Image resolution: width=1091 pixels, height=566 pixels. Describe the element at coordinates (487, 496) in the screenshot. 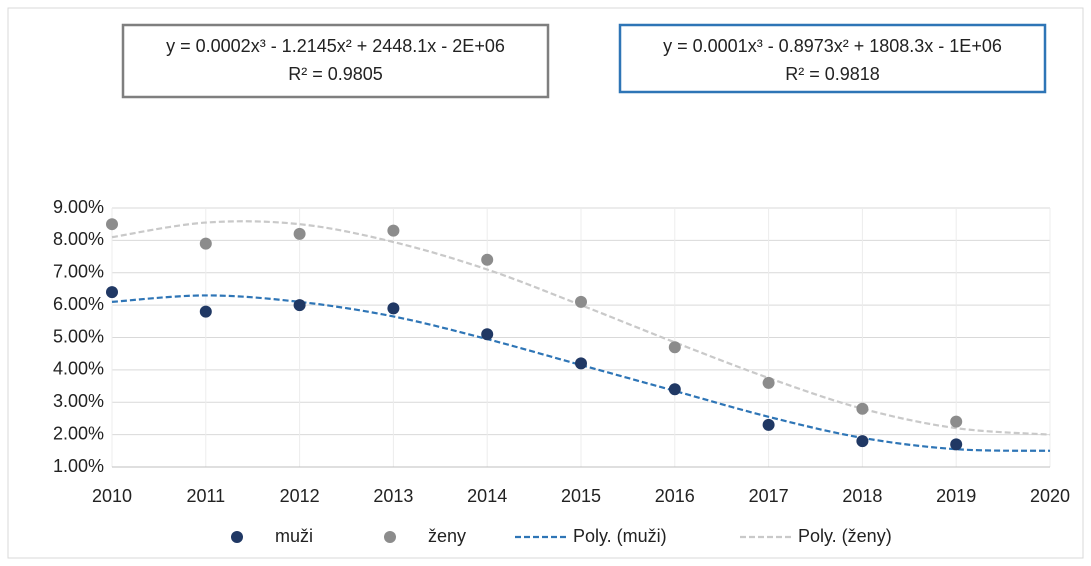

I see `x-tick-label: 2014` at that location.